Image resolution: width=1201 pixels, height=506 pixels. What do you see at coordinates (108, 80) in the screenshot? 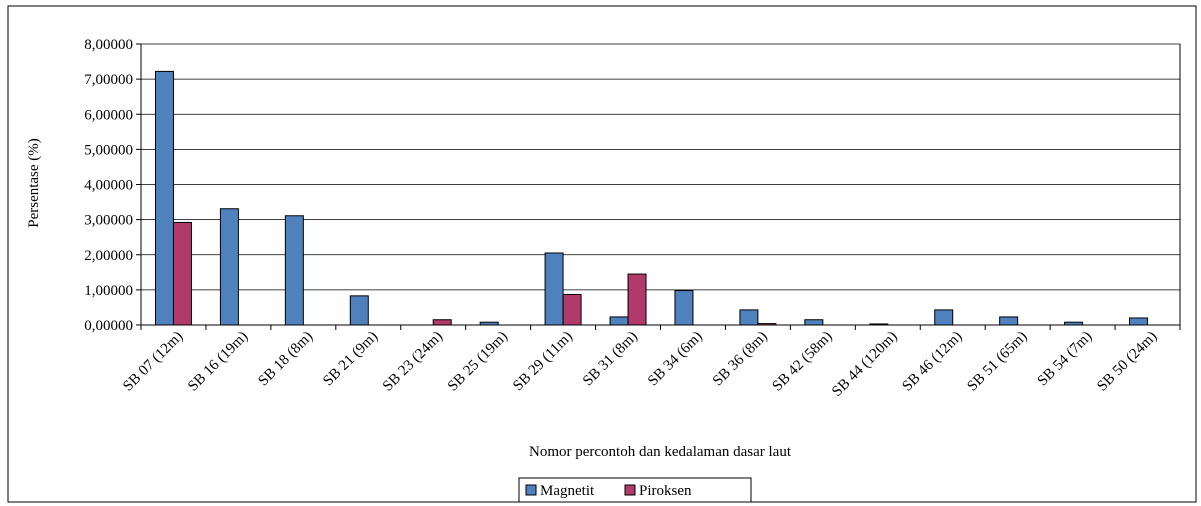
I see `y-tick-label: 7,00000` at bounding box center [108, 80].